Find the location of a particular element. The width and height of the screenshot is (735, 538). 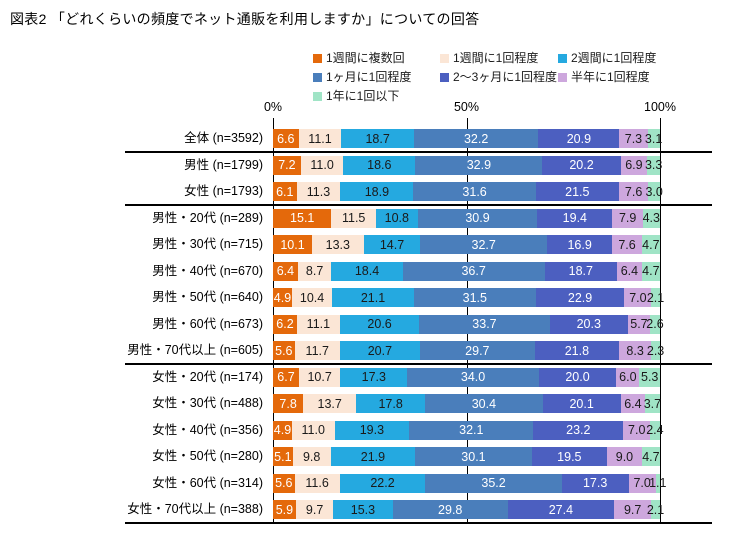

bar-segment: 29.7 is located at coordinates (477, 350).